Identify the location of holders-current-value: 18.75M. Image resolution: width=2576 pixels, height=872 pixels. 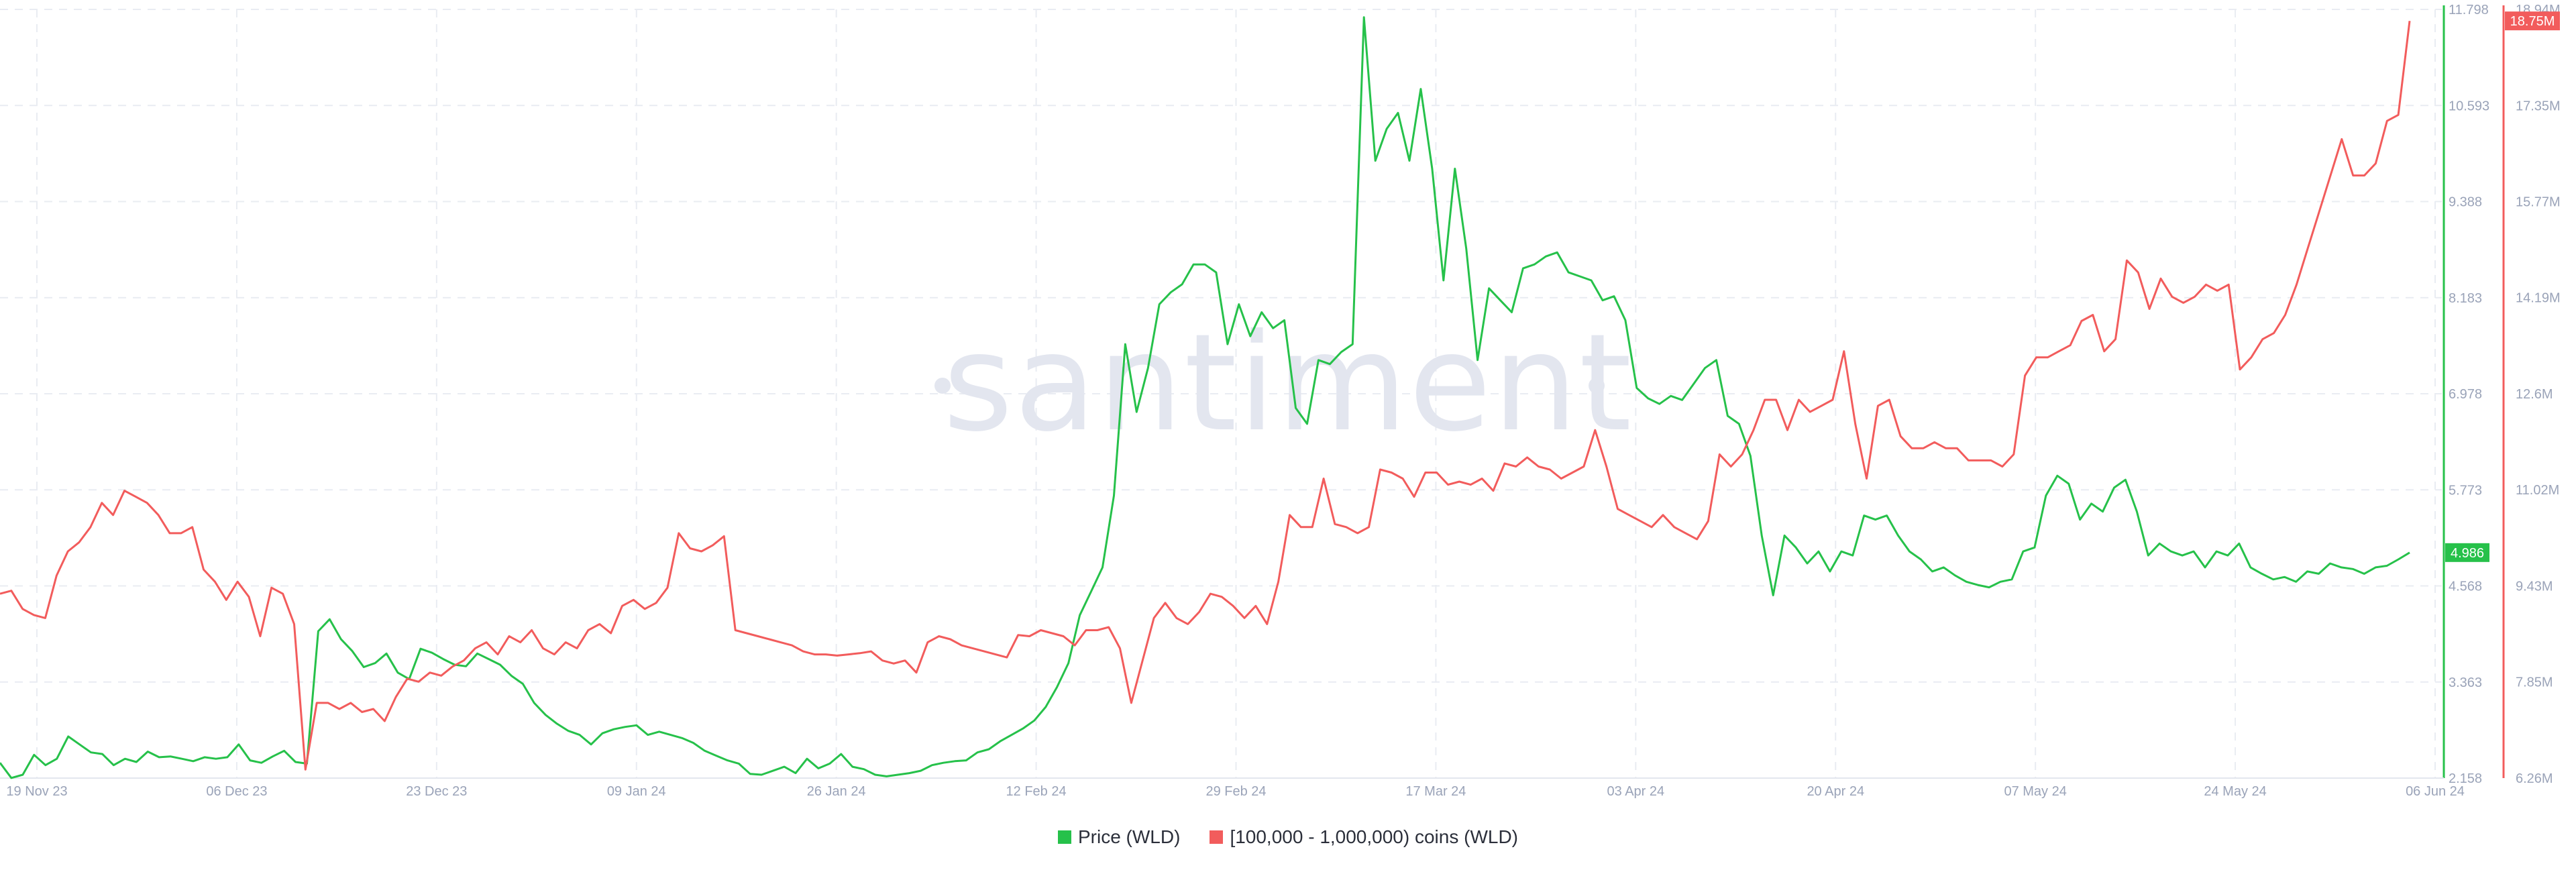
(2532, 21).